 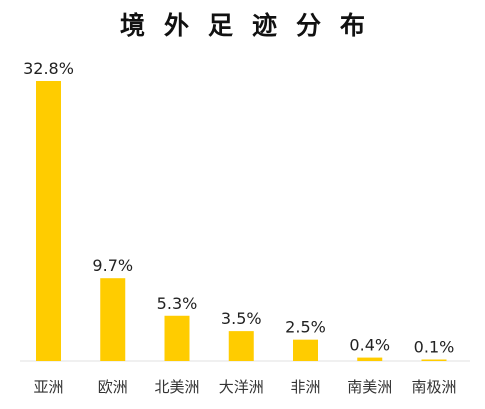 I want to click on value-label-1: 32.8%, so click(x=48, y=68).